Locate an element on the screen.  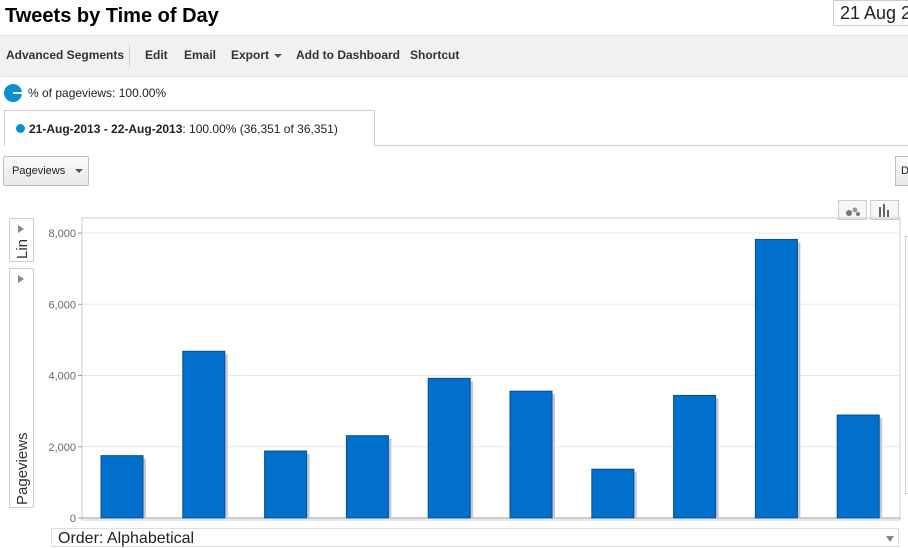
y-tick-label: 0 is located at coordinates (73, 519).